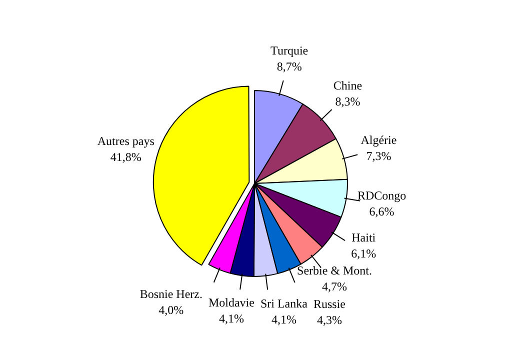  I want to click on slice-label: Haiti, so click(364, 237).